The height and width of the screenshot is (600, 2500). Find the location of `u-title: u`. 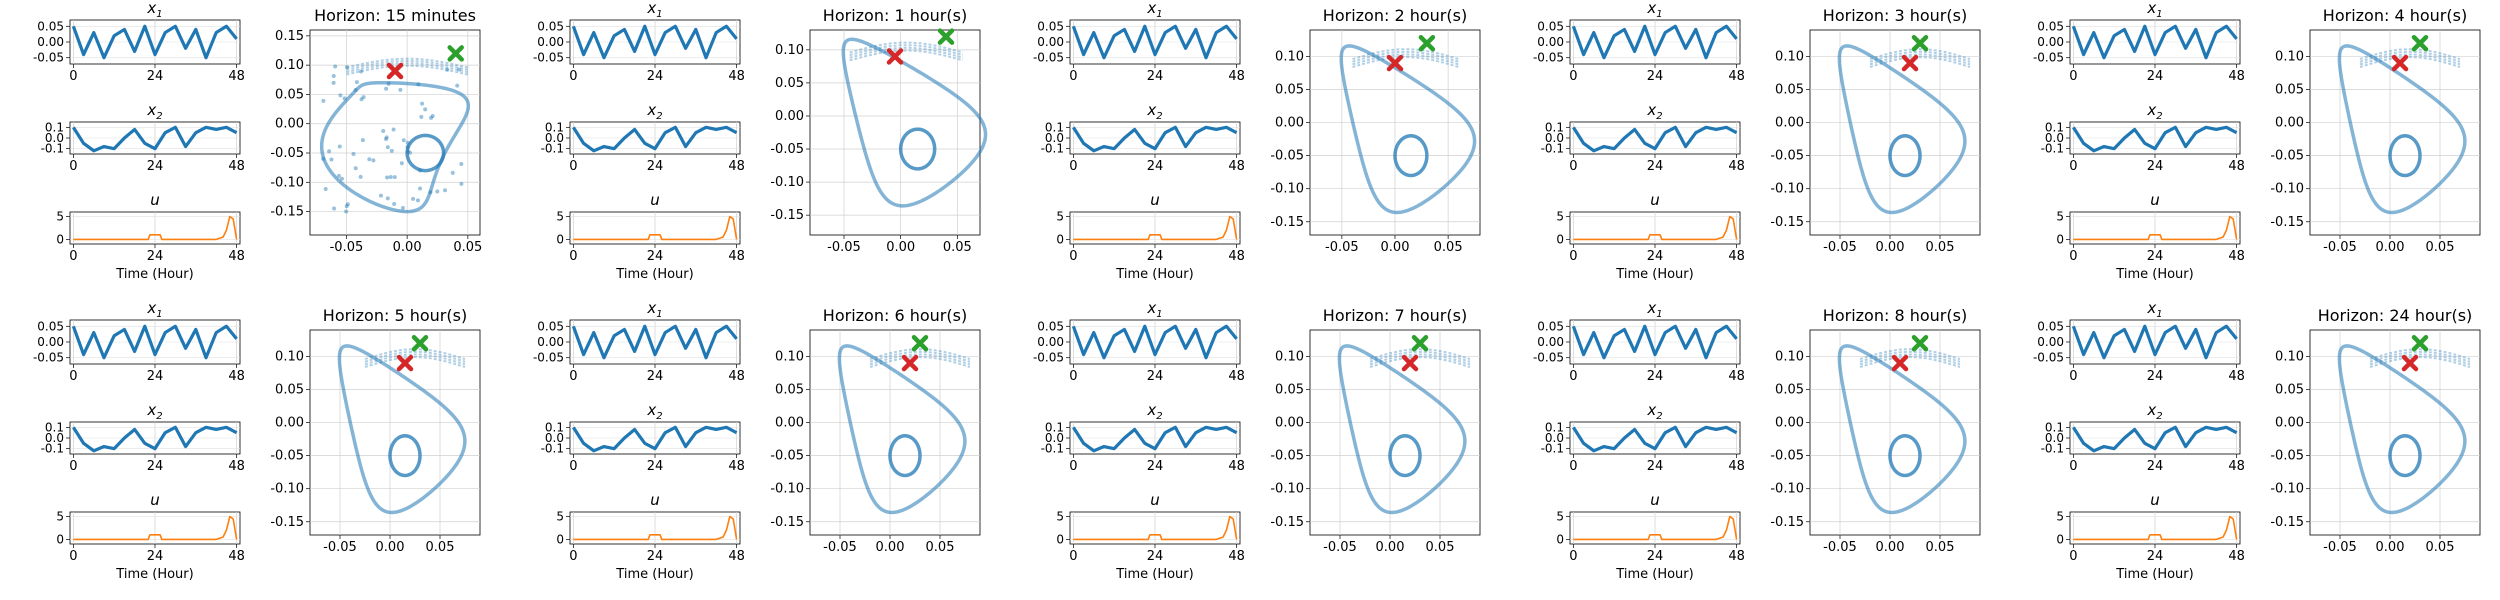

u-title: u is located at coordinates (1155, 500).